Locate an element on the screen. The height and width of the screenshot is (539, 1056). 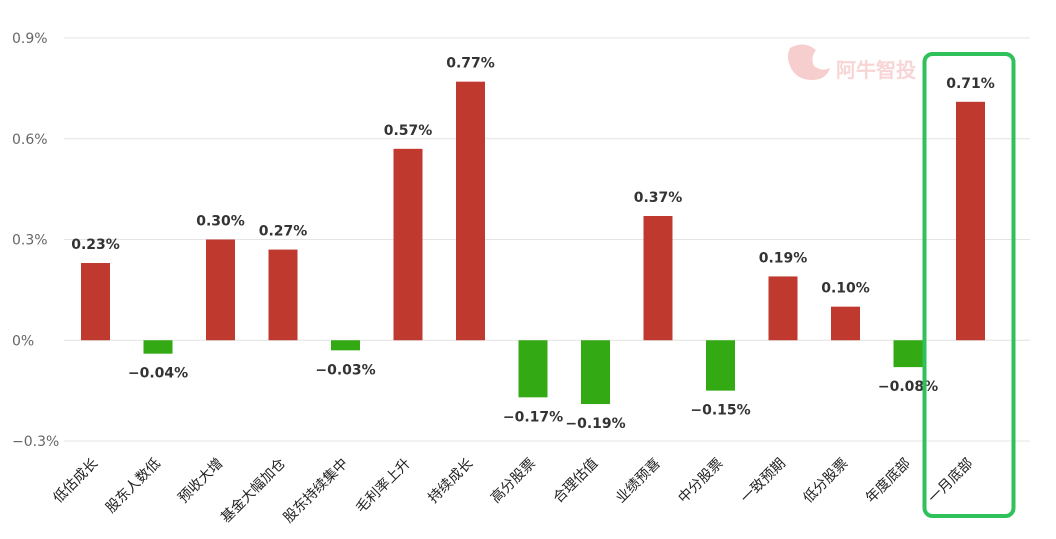
data-label: −0.15% is located at coordinates (720, 411).